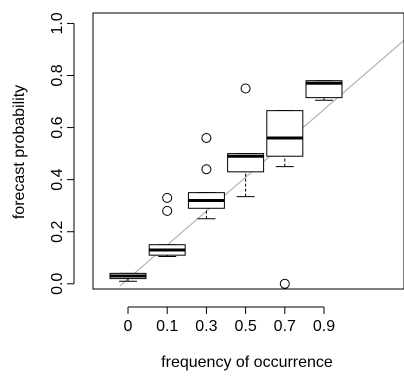 The image size is (404, 376). What do you see at coordinates (229, 320) in the screenshot?
I see `x-axis: 0 0.1 0.3 0.5 0.7 0.9` at bounding box center [229, 320].